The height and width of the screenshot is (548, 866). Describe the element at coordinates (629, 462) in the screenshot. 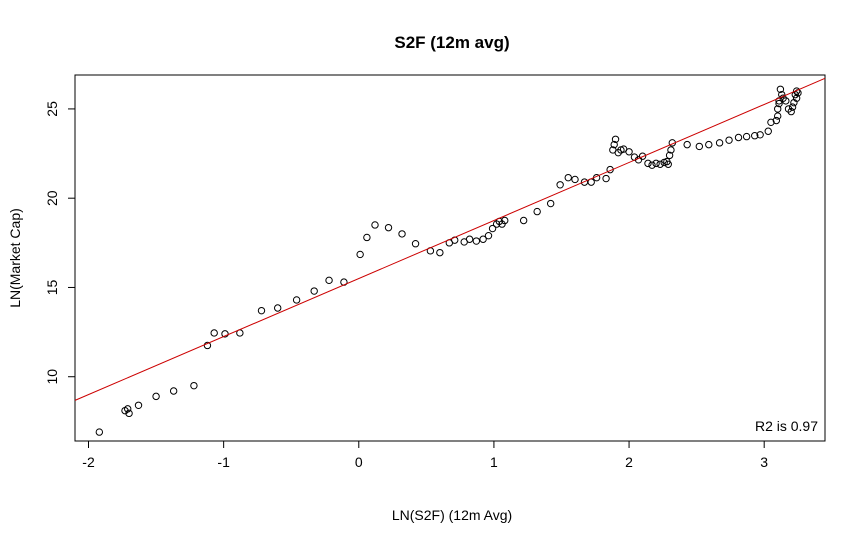

I see `x-tick-label: 2` at that location.